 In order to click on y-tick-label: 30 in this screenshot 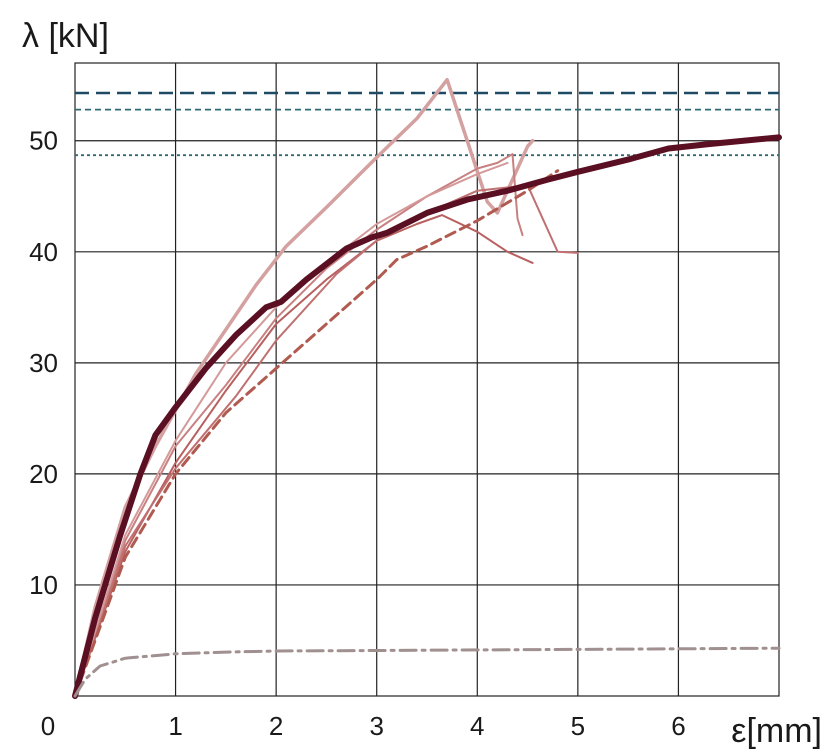, I will do `click(43, 363)`.